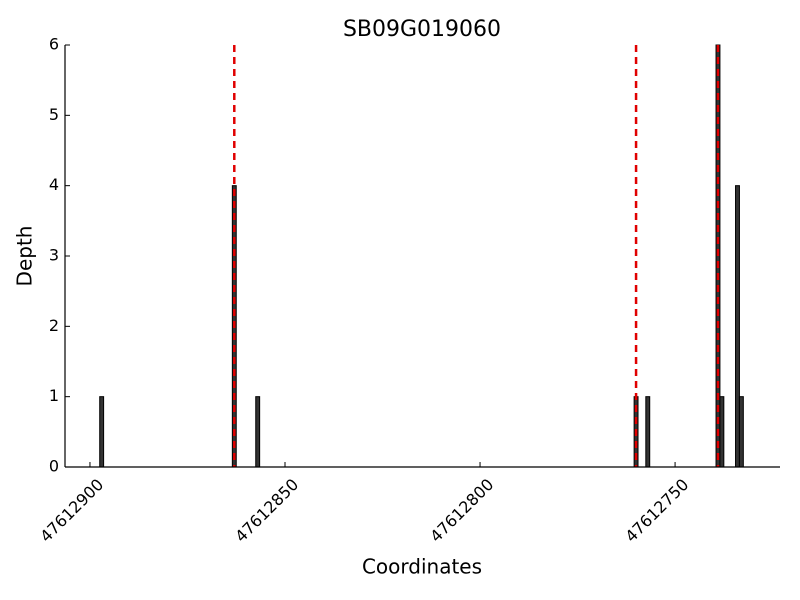 The image size is (800, 600). Describe the element at coordinates (422, 29) in the screenshot. I see `chart-title: SB09G019060` at that location.